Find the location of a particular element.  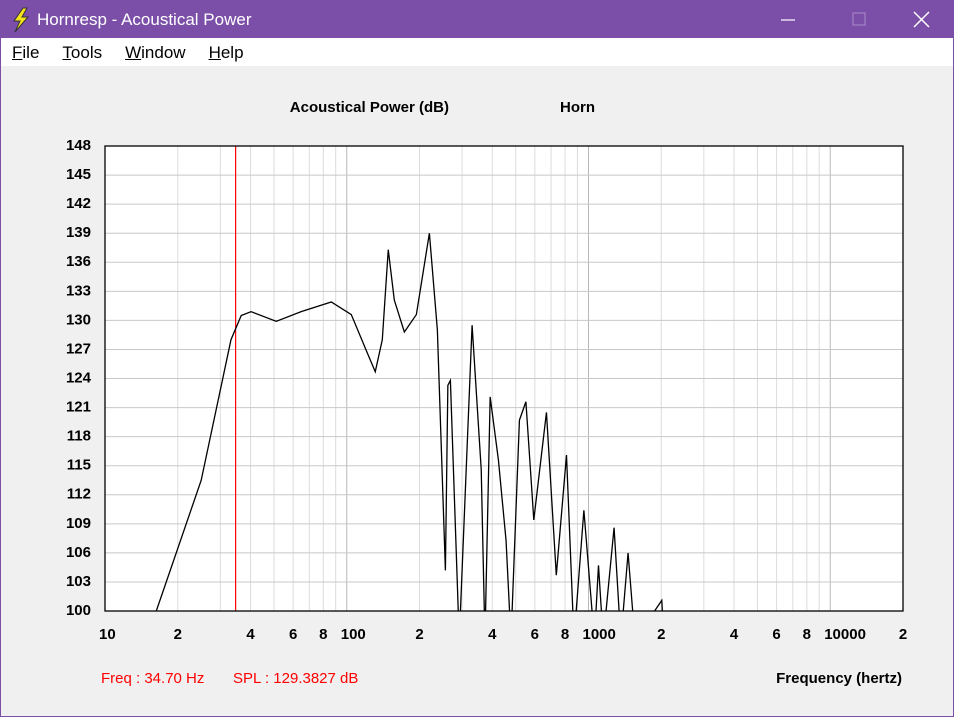

app-icon is located at coordinates (21, 20).